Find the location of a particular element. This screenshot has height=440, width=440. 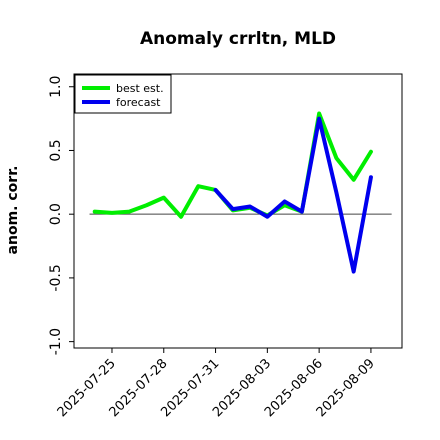

y-tick-label: -1.0 is located at coordinates (56, 341).